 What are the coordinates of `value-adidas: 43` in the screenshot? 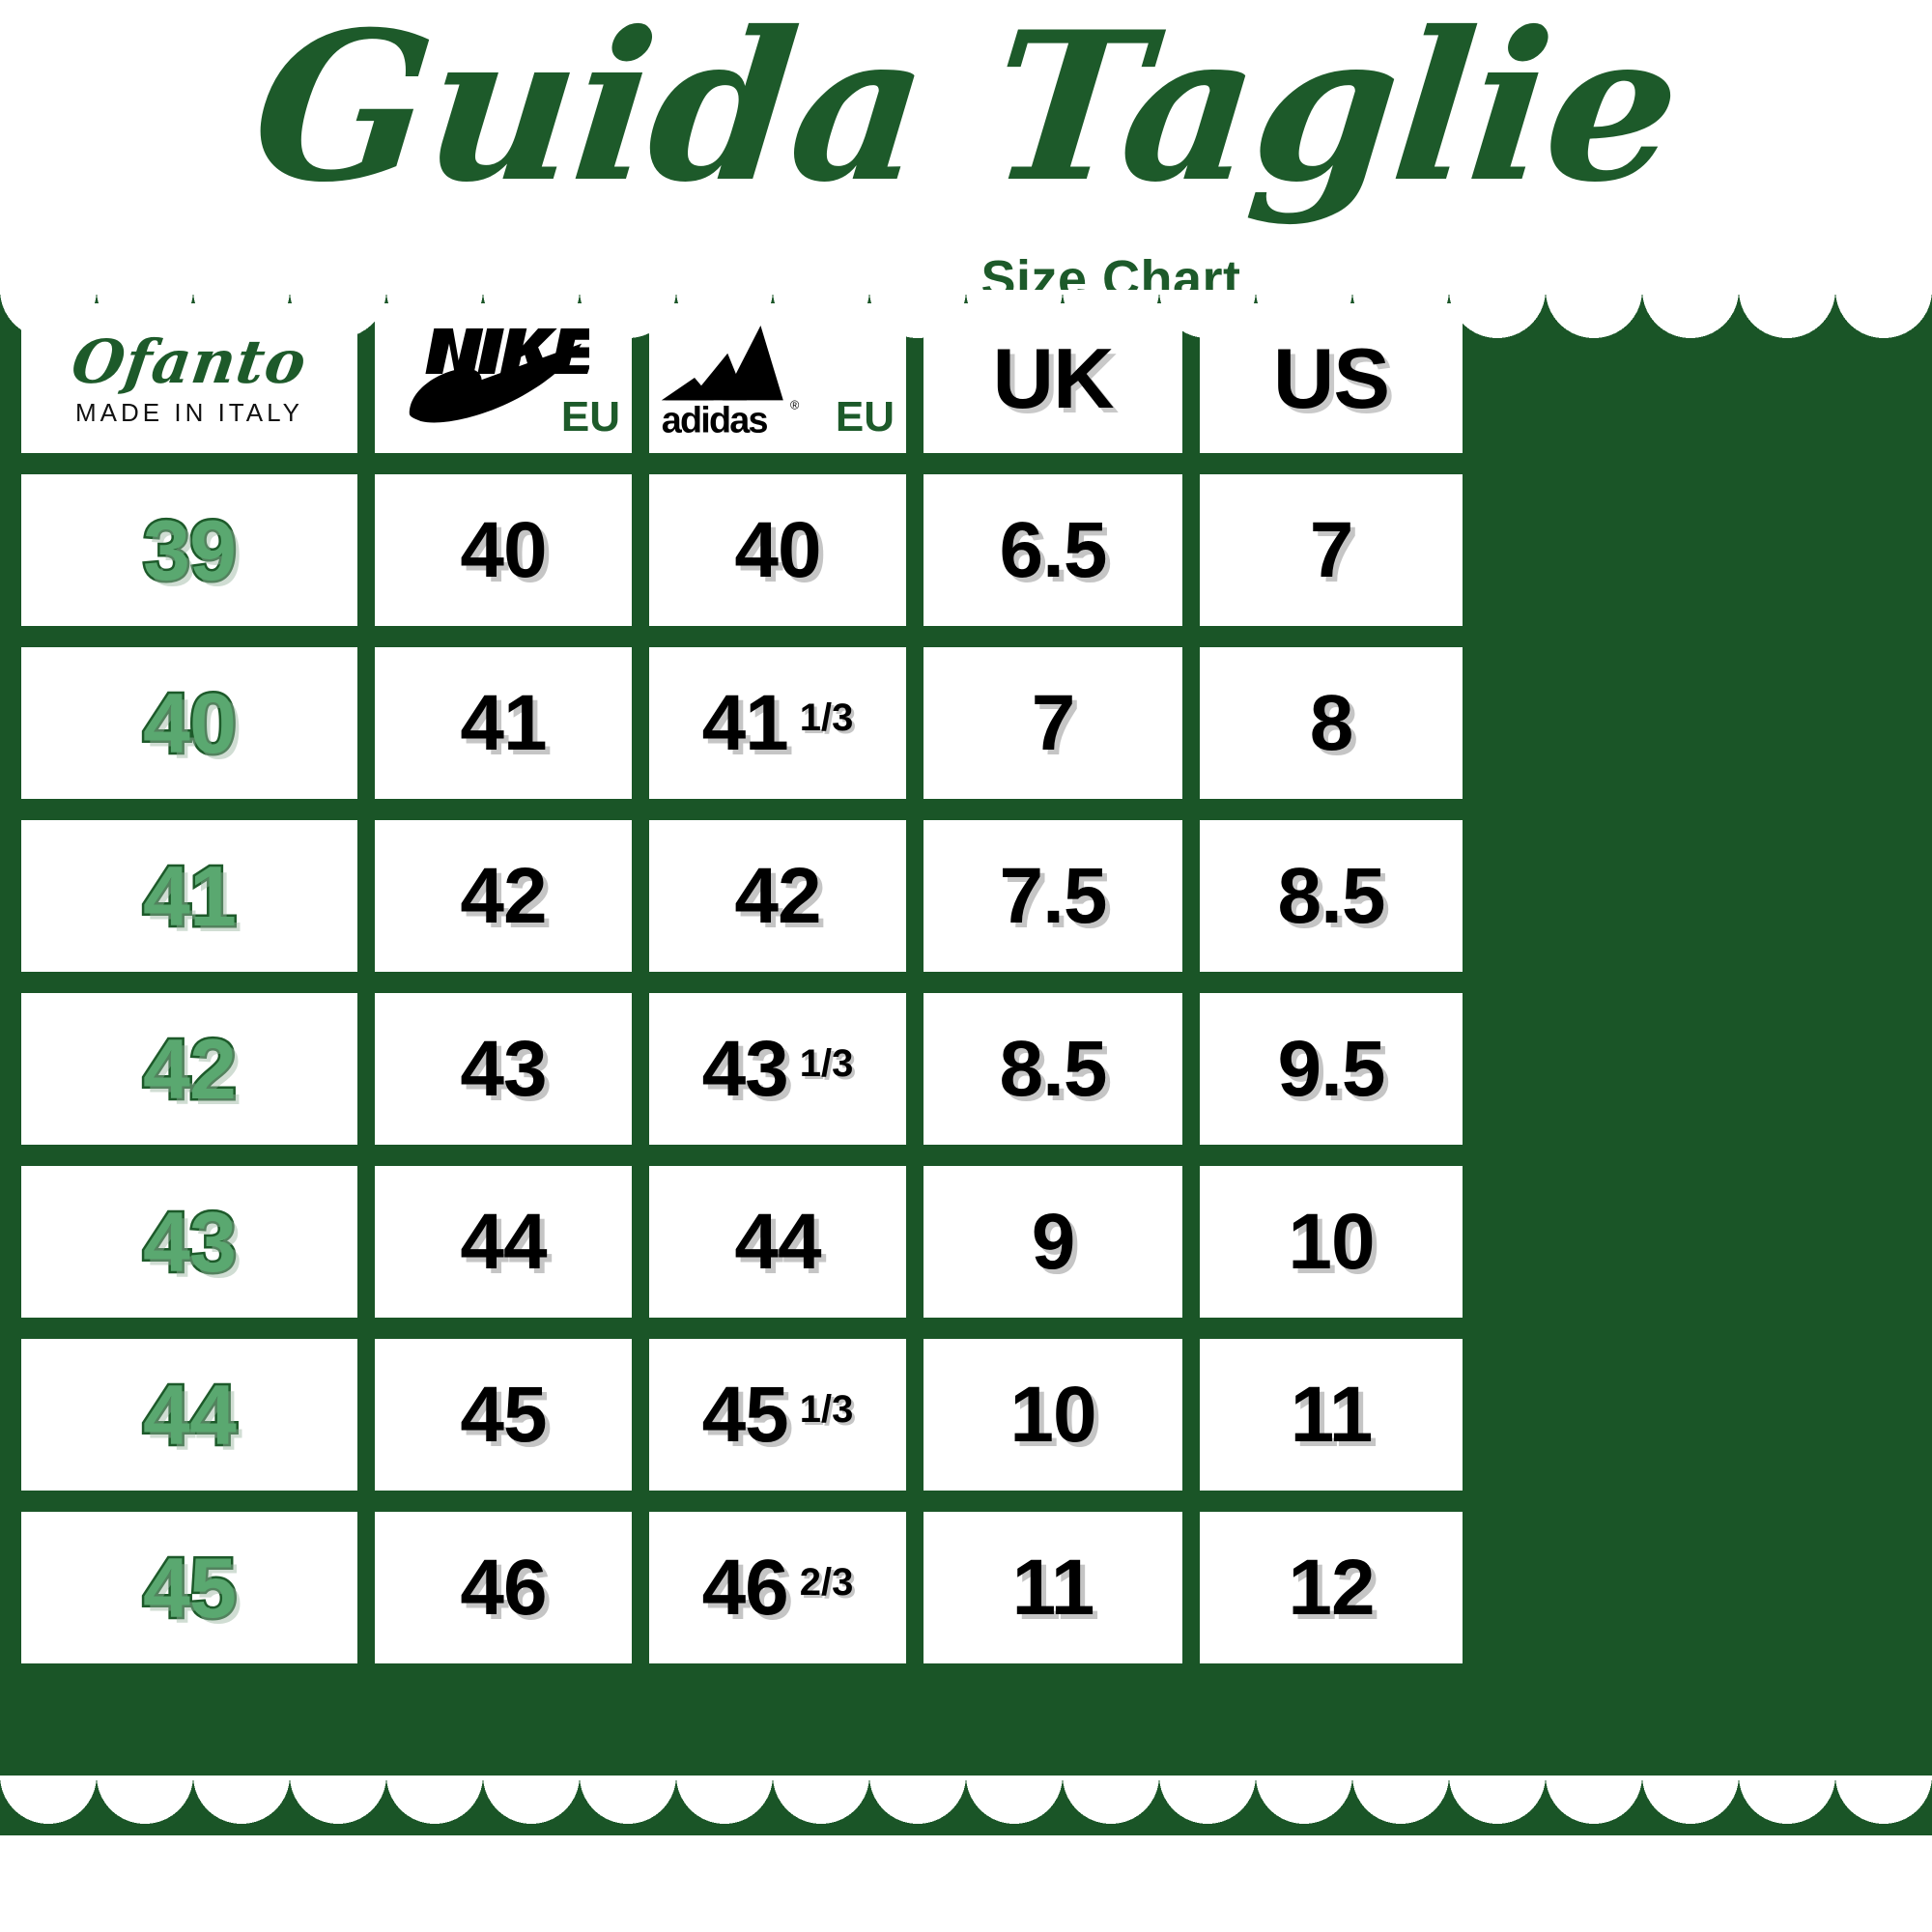 It's located at (745, 1068).